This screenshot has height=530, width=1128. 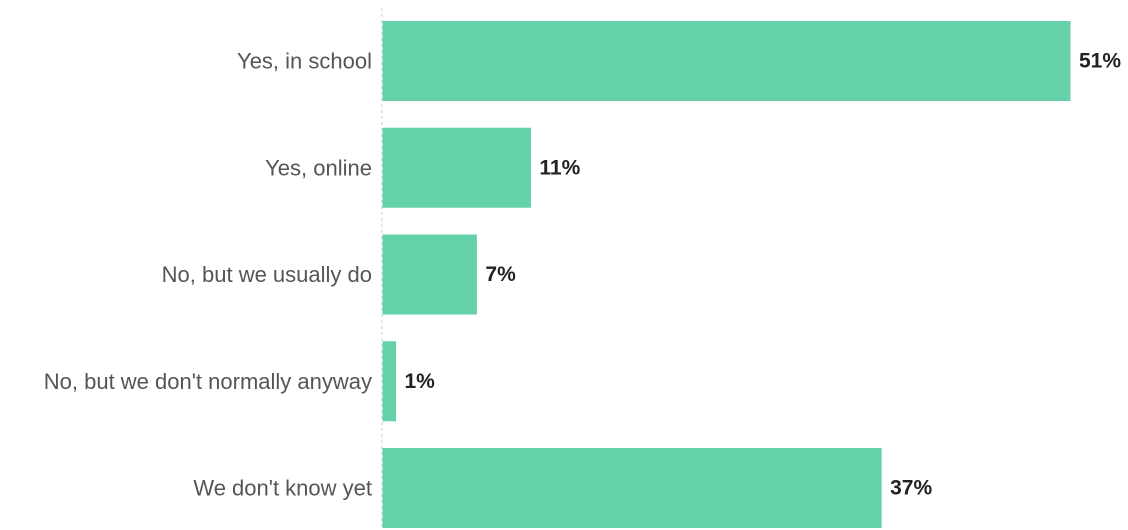 I want to click on category-label-2: No, but we usually do, so click(x=267, y=274).